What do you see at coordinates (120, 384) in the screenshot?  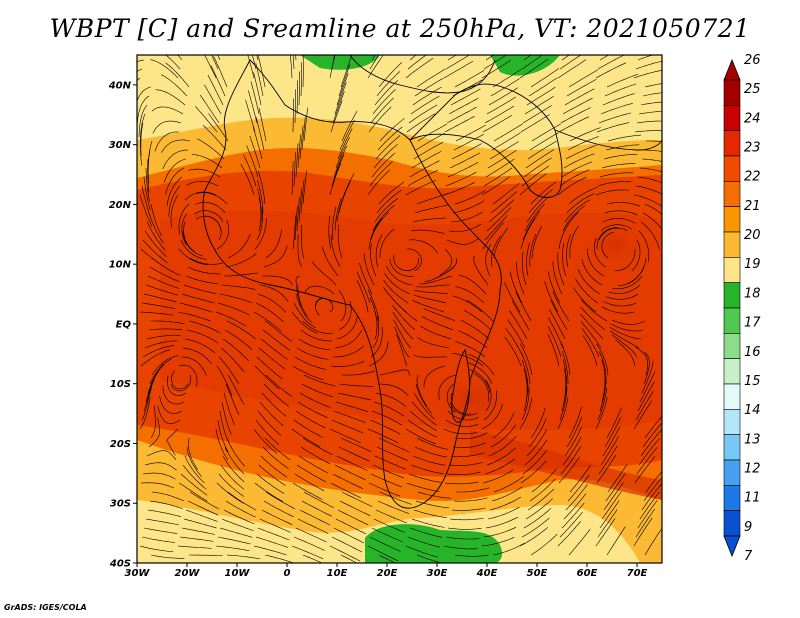 I see `lat-label: 10S` at bounding box center [120, 384].